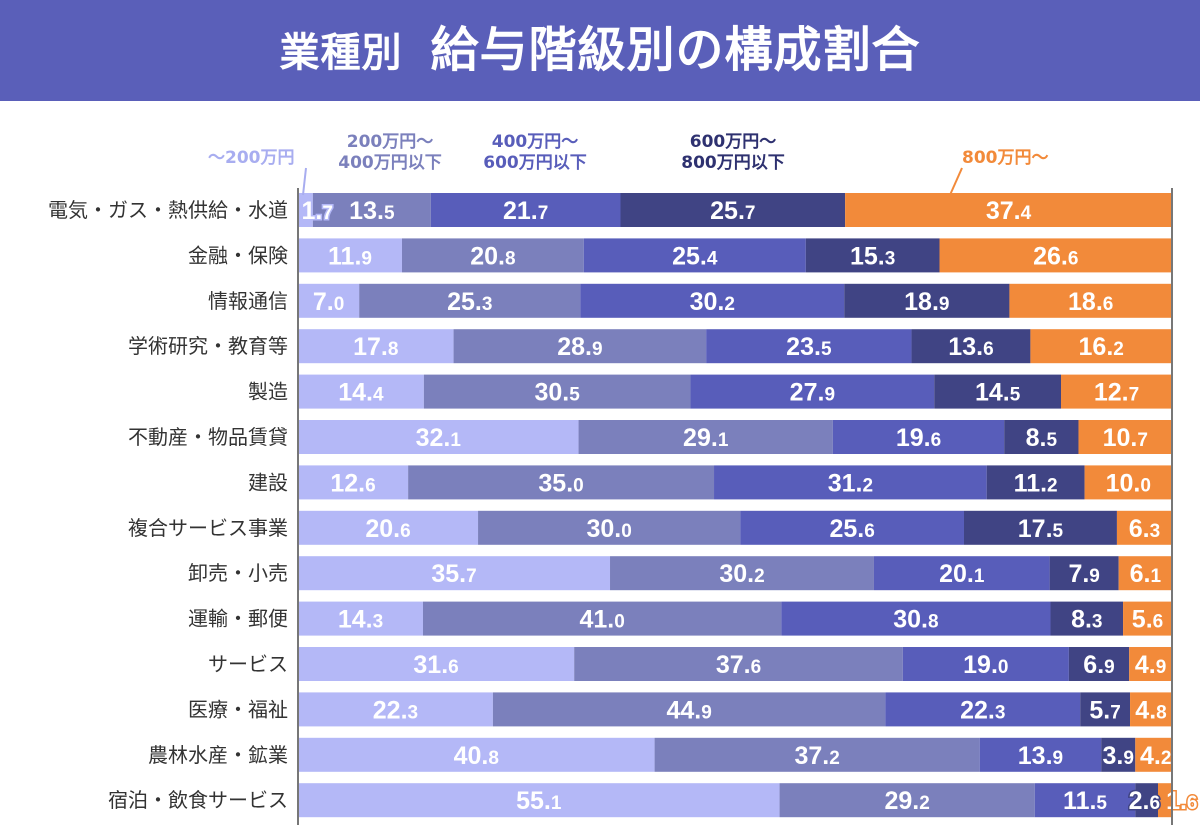  What do you see at coordinates (238, 255) in the screenshot?
I see `category-label: 金融・保険` at bounding box center [238, 255].